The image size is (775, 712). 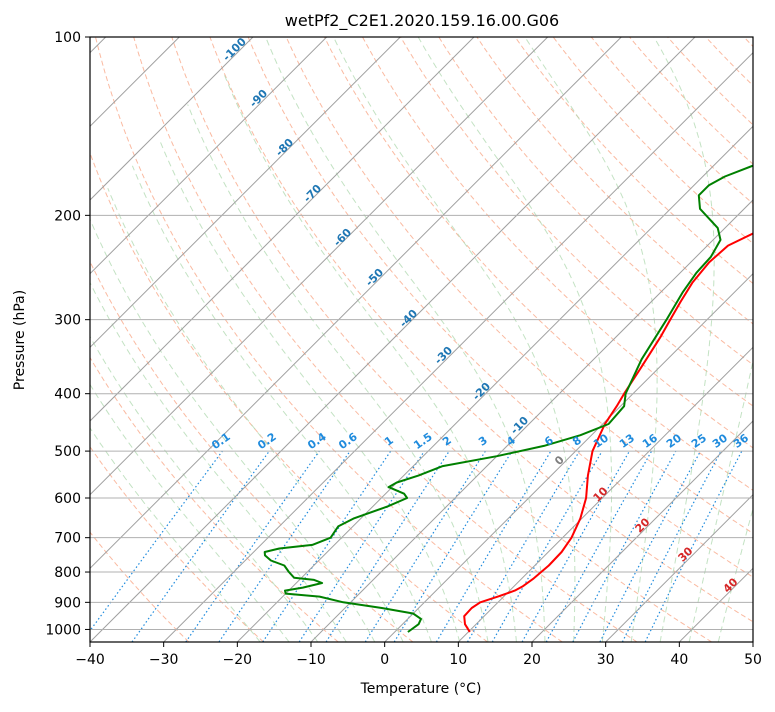 I want to click on x-axis-title: Temperature (°C), so click(x=421, y=689).